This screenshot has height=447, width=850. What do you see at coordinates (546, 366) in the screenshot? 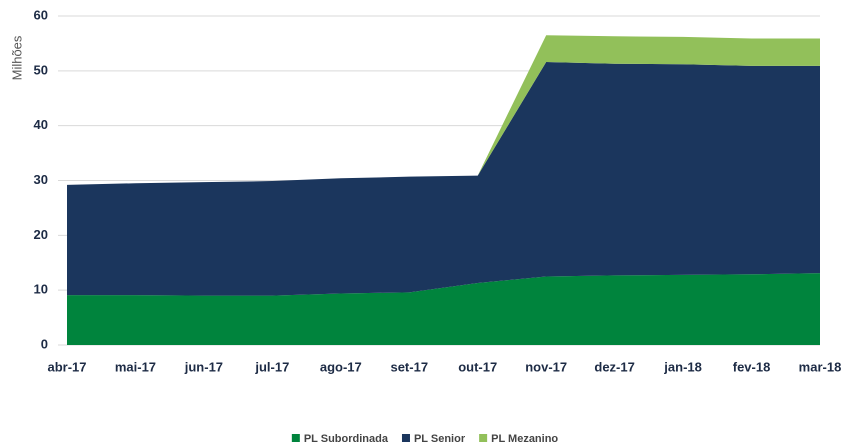
I see `x-tick-label: nov-17` at bounding box center [546, 366].